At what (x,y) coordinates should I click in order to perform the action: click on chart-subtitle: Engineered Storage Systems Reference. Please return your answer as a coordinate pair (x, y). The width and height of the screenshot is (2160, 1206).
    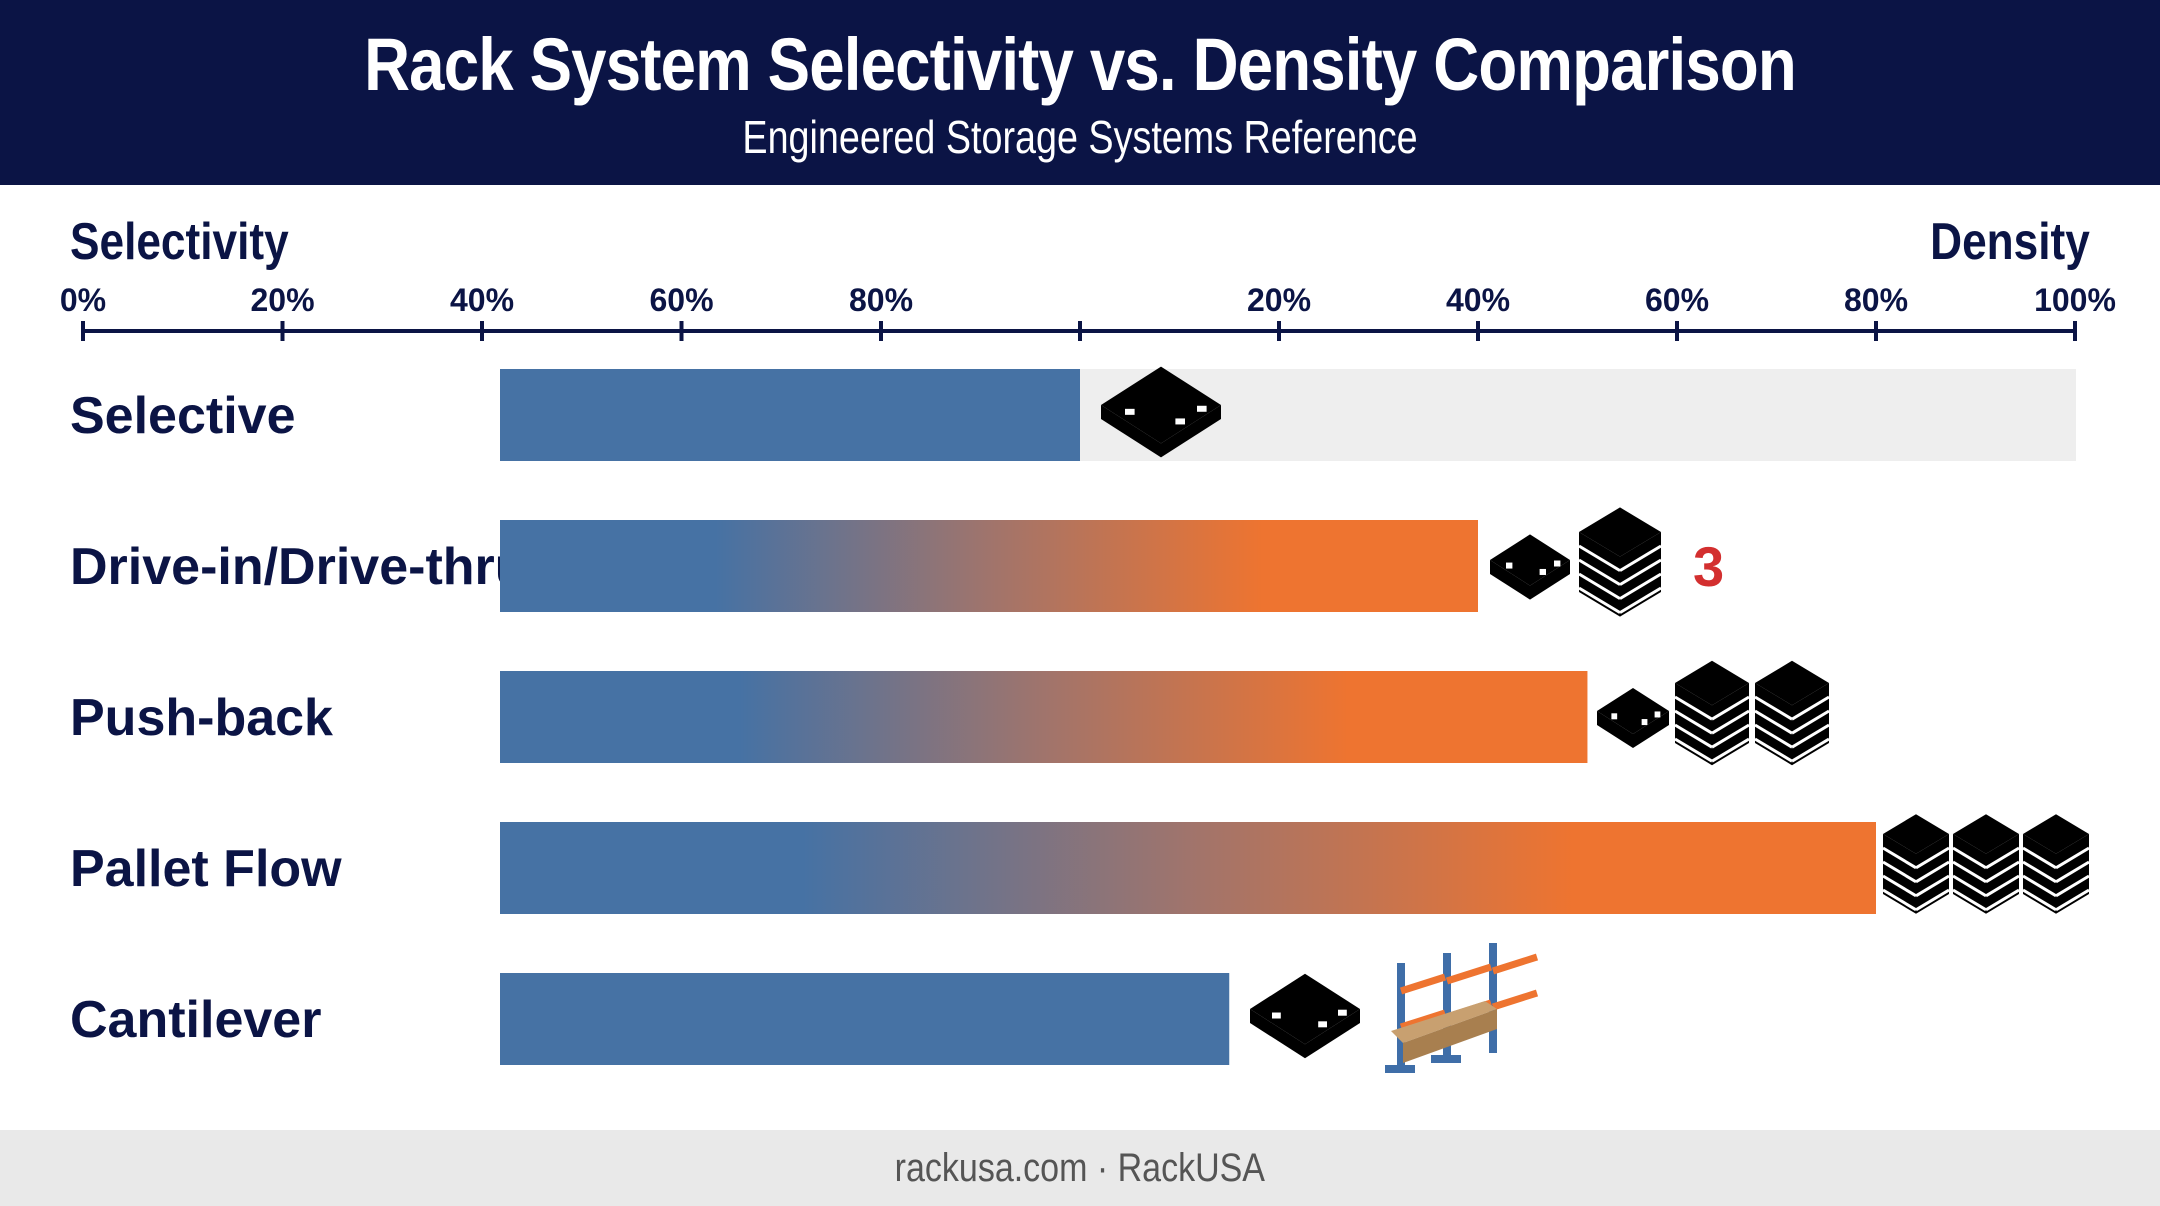
    Looking at the image, I should click on (1080, 137).